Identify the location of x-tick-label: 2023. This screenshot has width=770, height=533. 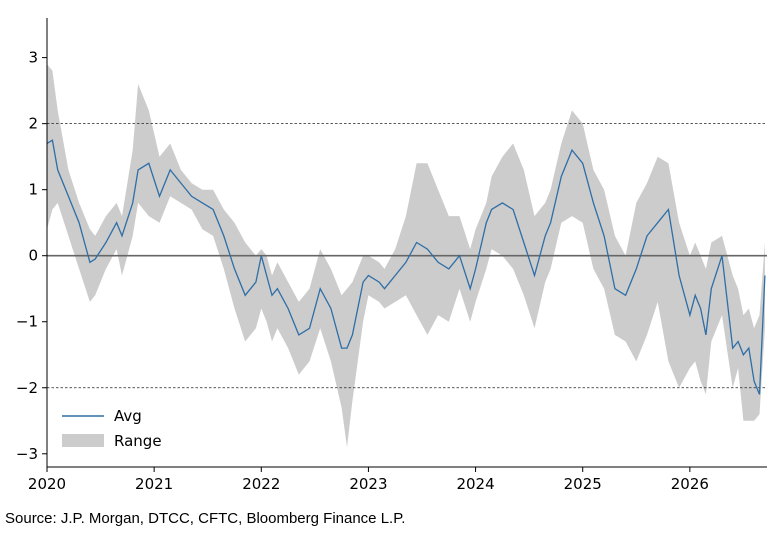
(368, 484).